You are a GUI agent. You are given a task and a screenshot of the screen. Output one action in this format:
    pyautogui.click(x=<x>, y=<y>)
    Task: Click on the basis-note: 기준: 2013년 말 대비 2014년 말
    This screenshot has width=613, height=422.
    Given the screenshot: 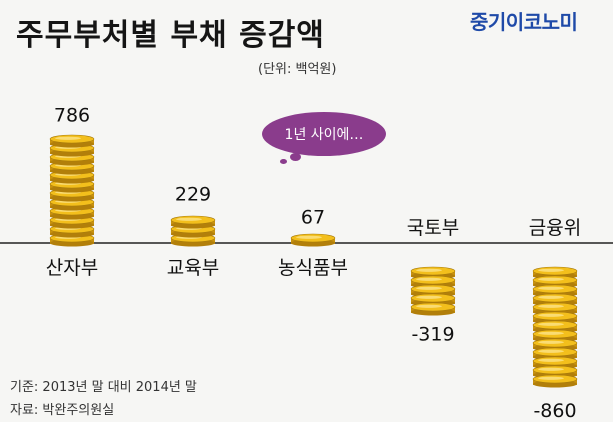 What is the action you would take?
    pyautogui.click(x=103, y=387)
    